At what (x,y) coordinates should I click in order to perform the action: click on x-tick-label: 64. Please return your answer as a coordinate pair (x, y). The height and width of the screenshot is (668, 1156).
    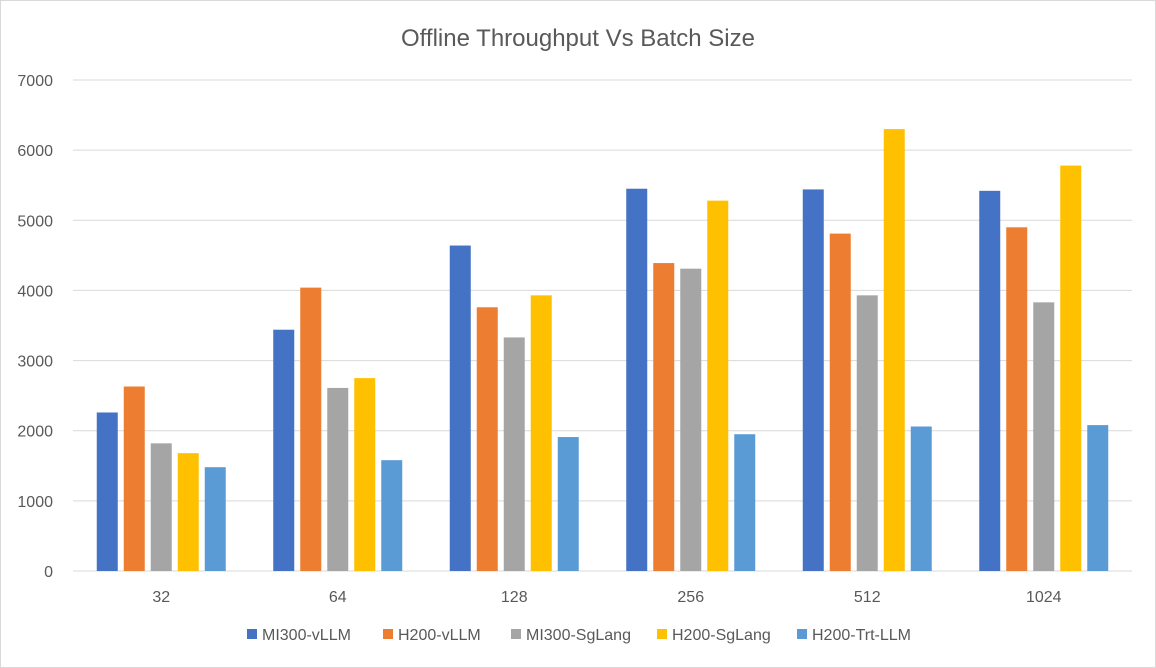
    Looking at the image, I should click on (338, 597).